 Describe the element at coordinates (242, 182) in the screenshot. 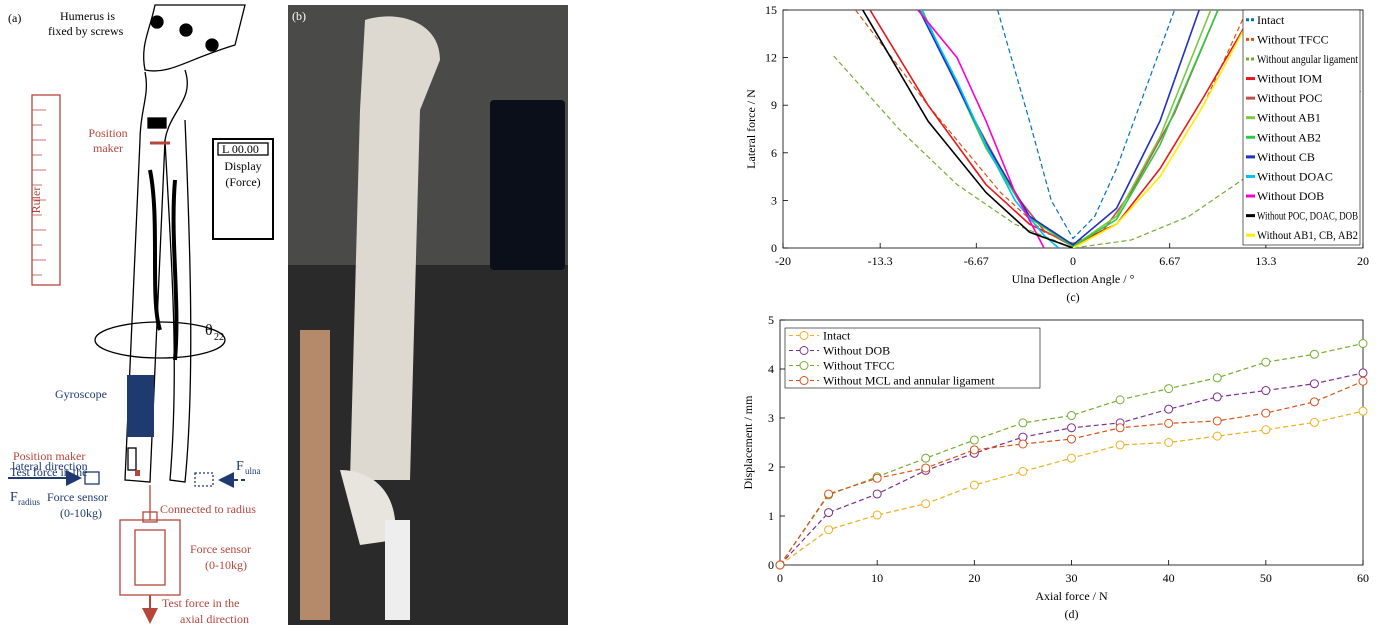

I see `note: (Force)` at that location.